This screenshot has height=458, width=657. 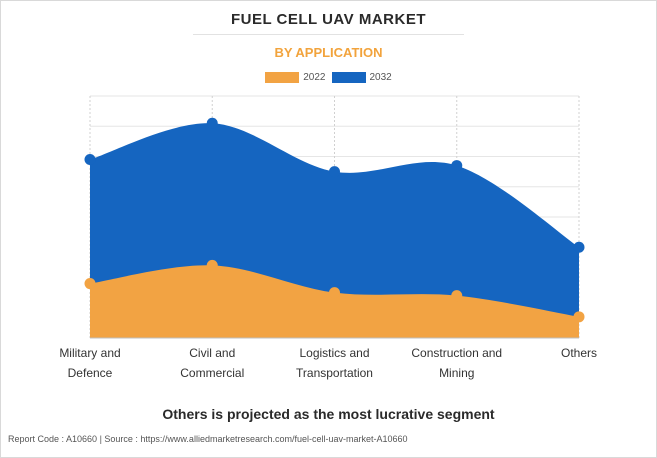 What do you see at coordinates (314, 77) in the screenshot?
I see `legend-label-2022: 2022` at bounding box center [314, 77].